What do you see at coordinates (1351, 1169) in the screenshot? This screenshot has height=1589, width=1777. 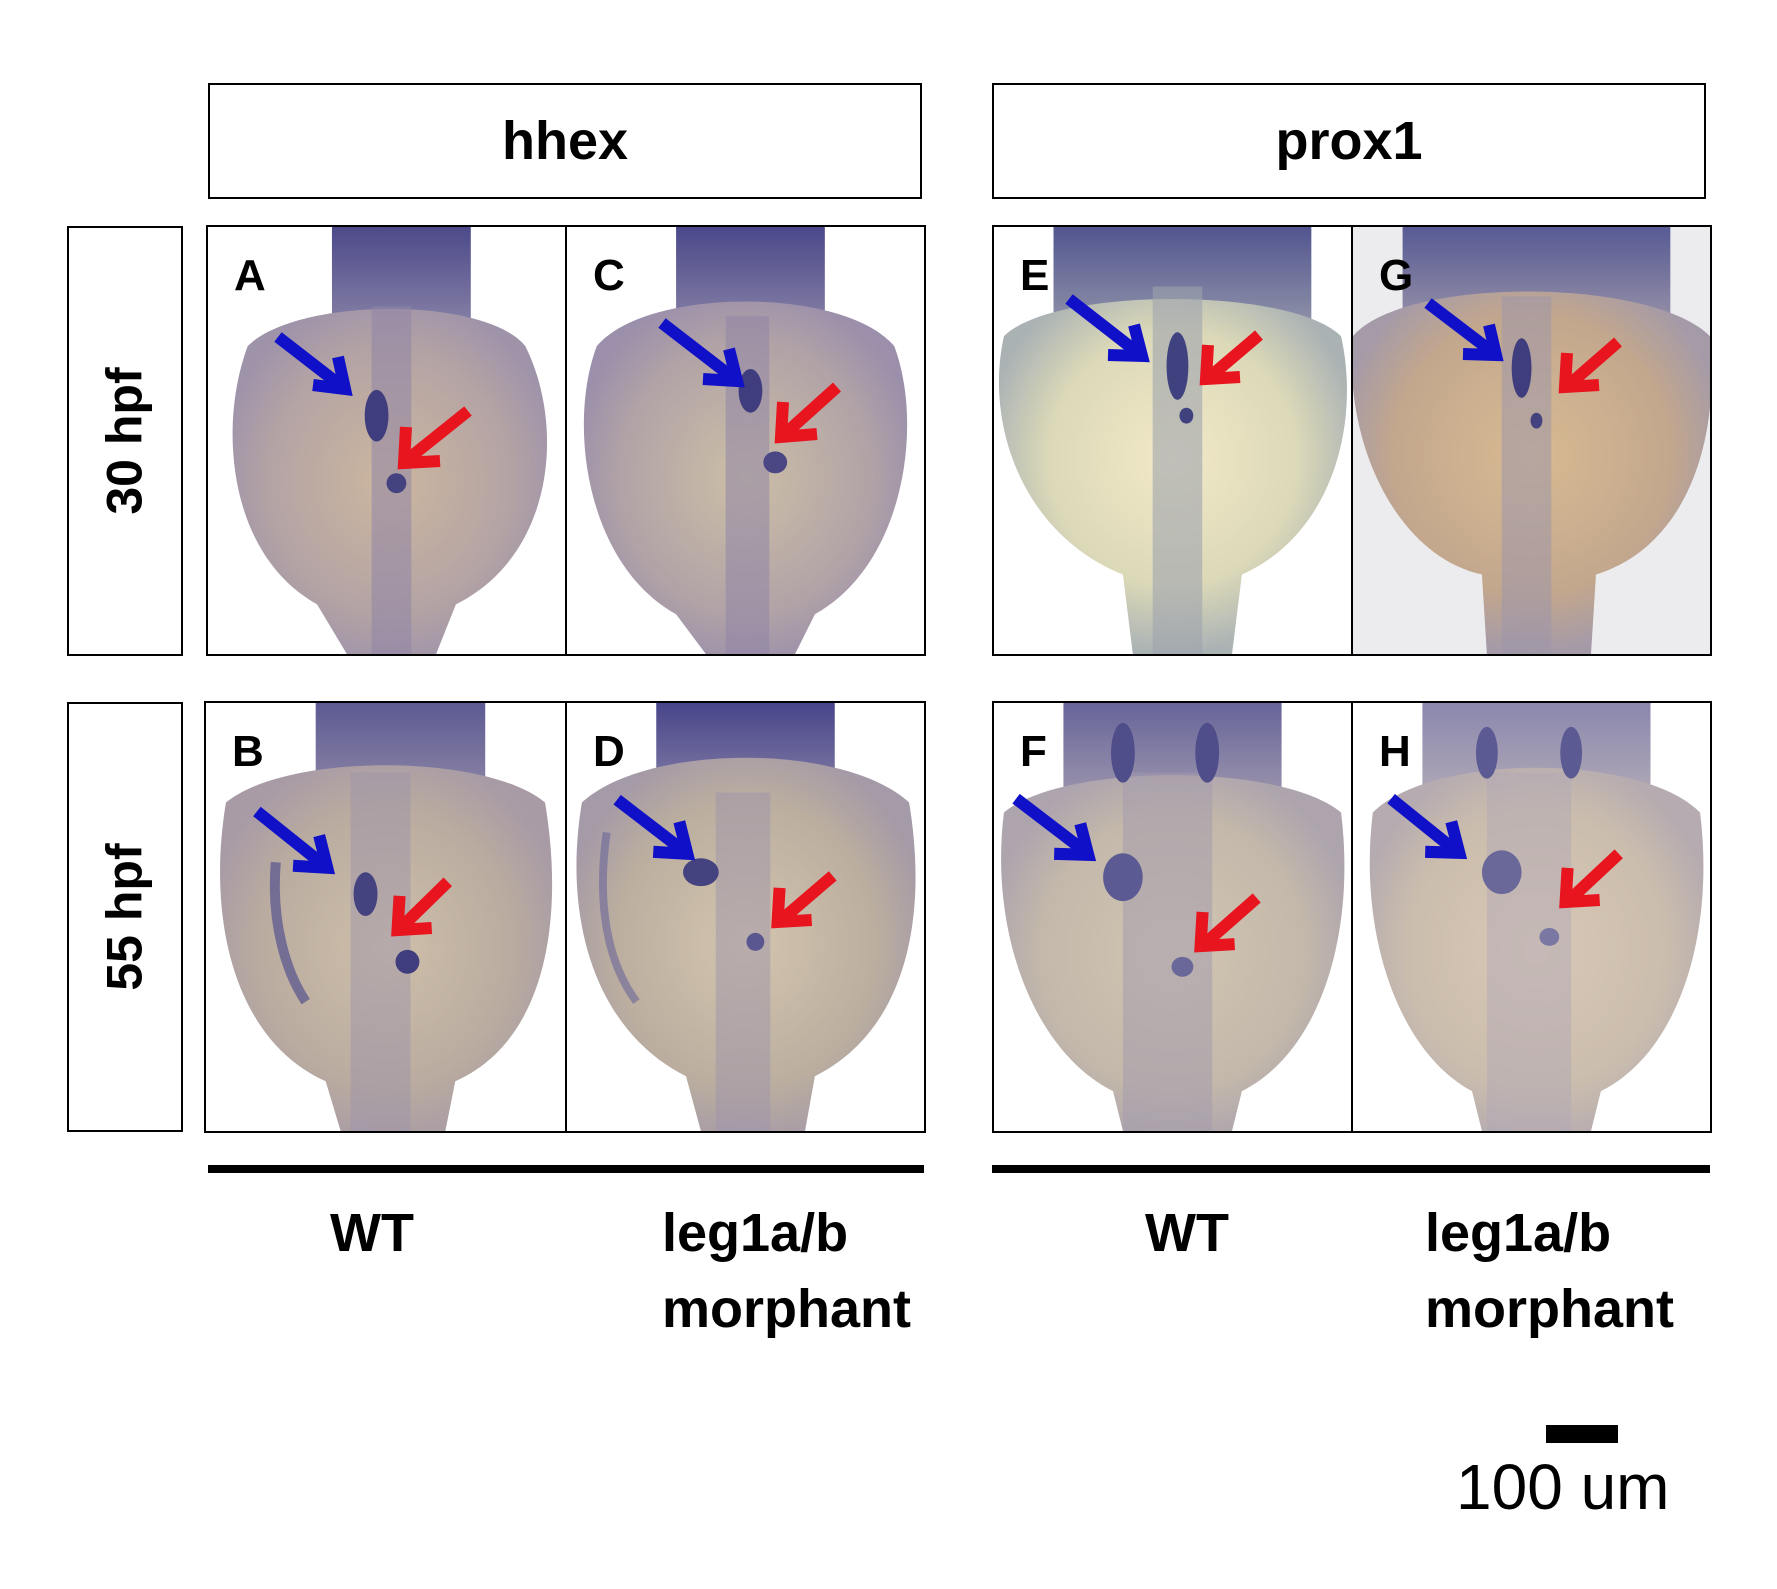 I see `group-rule-prox1` at bounding box center [1351, 1169].